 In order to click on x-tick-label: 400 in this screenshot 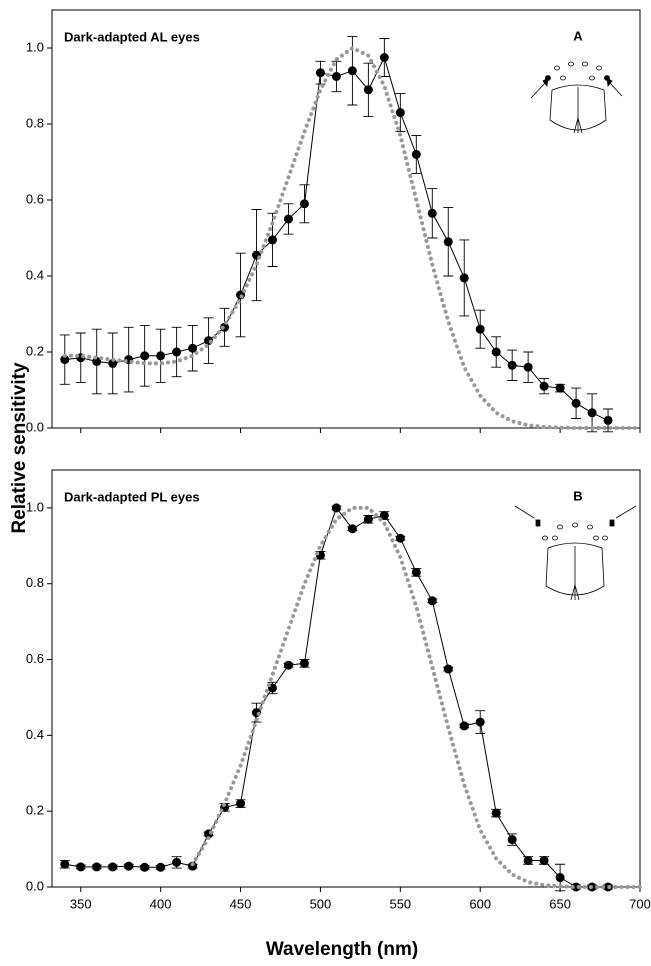, I will do `click(161, 903)`.